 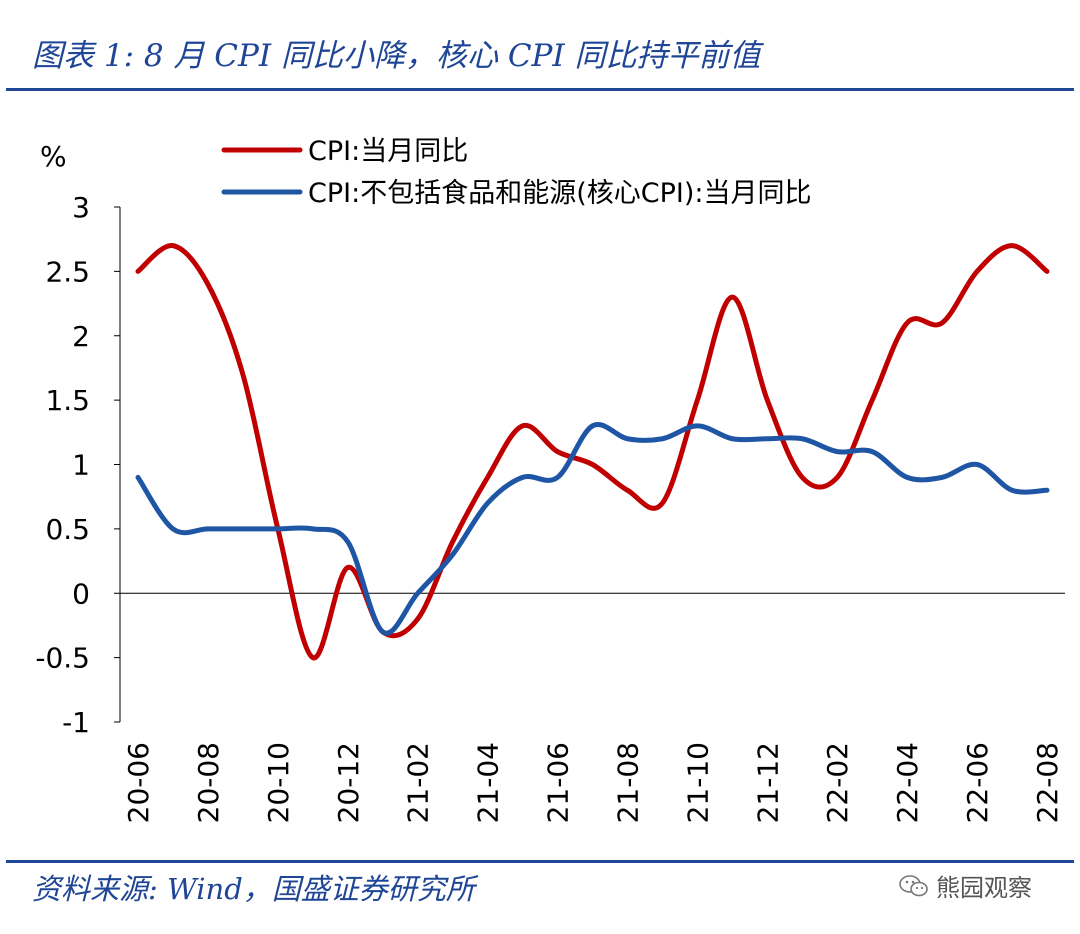 I want to click on x-tick-label: 20-10, so click(x=278, y=782).